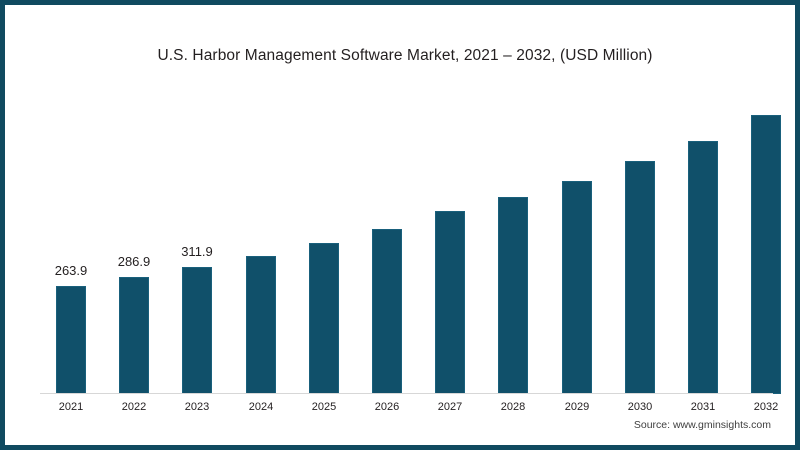 The width and height of the screenshot is (800, 450). I want to click on bar-2032, so click(766, 254).